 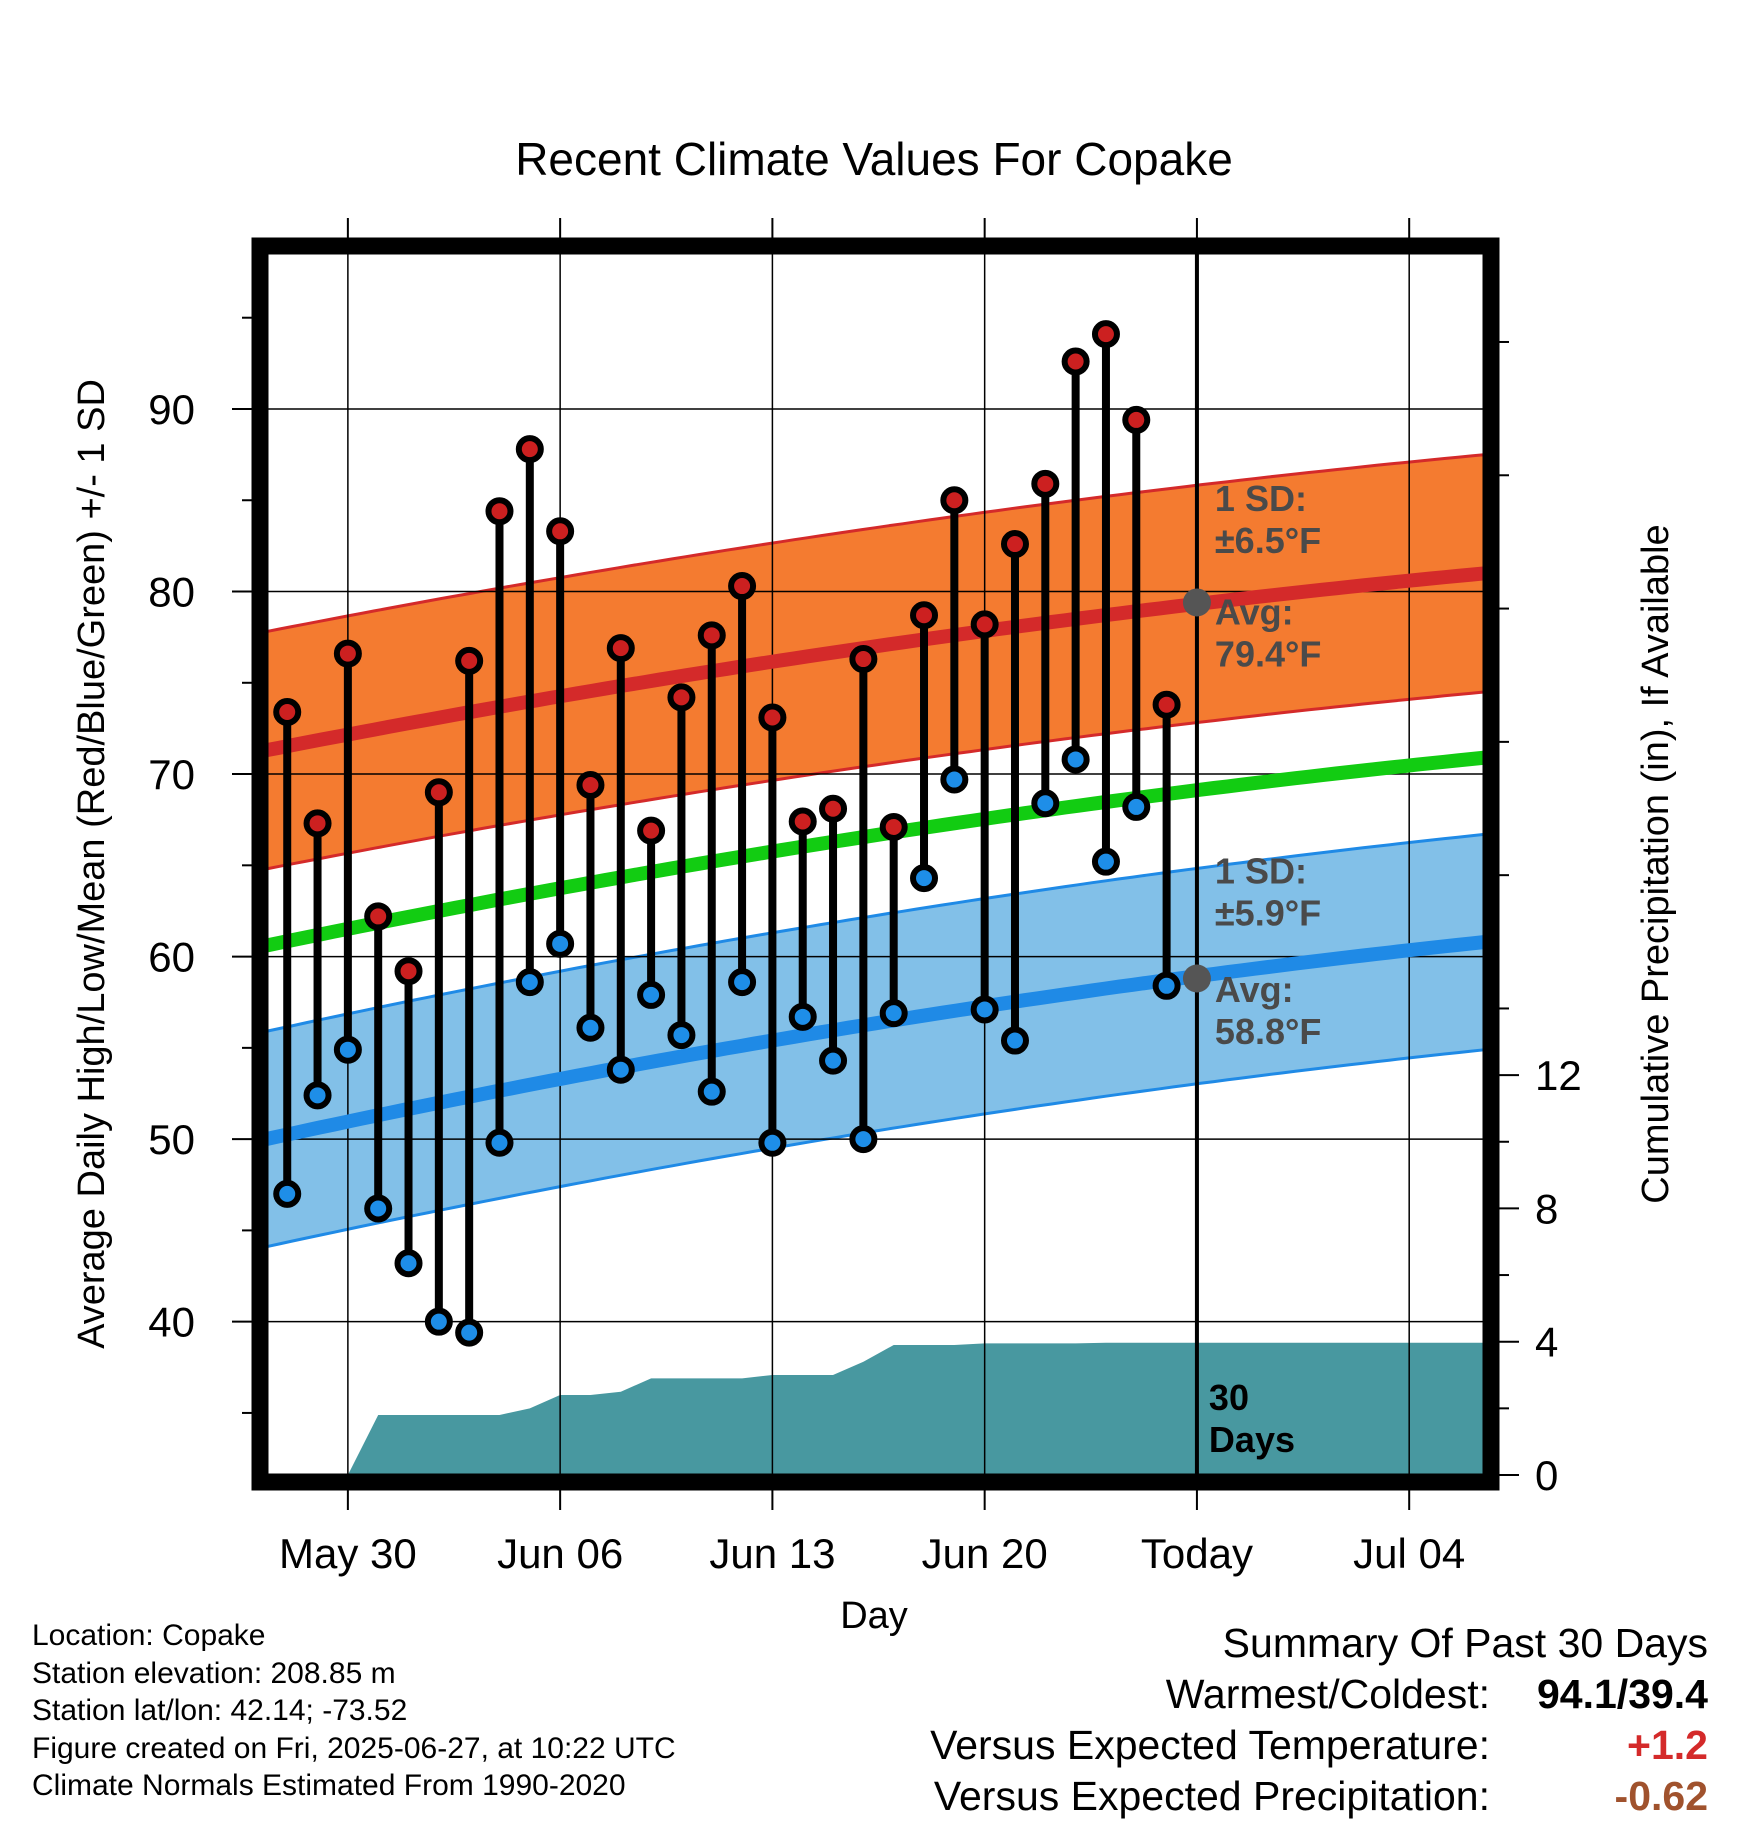 I want to click on warmest-label: Warmest/Coldest:, so click(x=1327, y=1694).